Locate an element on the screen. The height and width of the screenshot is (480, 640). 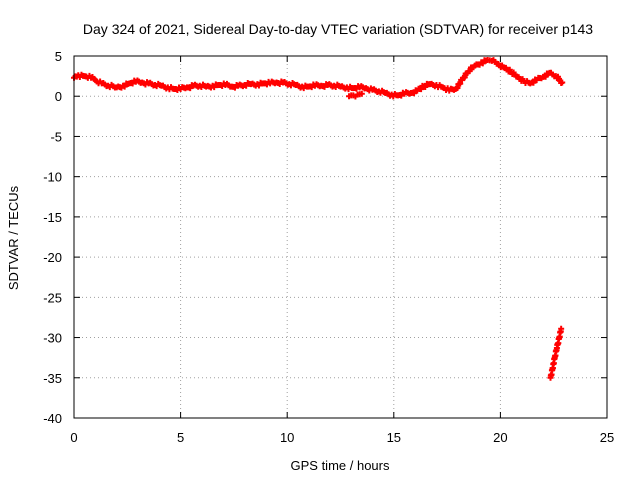
y-tick-label: -35 is located at coordinates (52, 378).